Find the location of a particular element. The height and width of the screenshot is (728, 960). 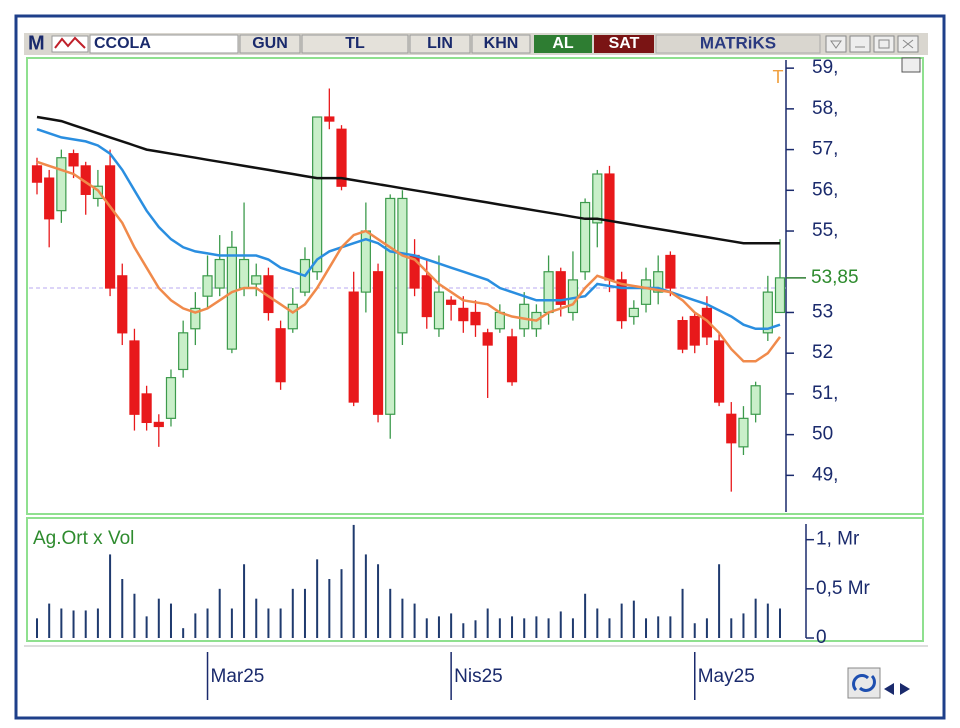

y-tick-label: 58, is located at coordinates (825, 108).